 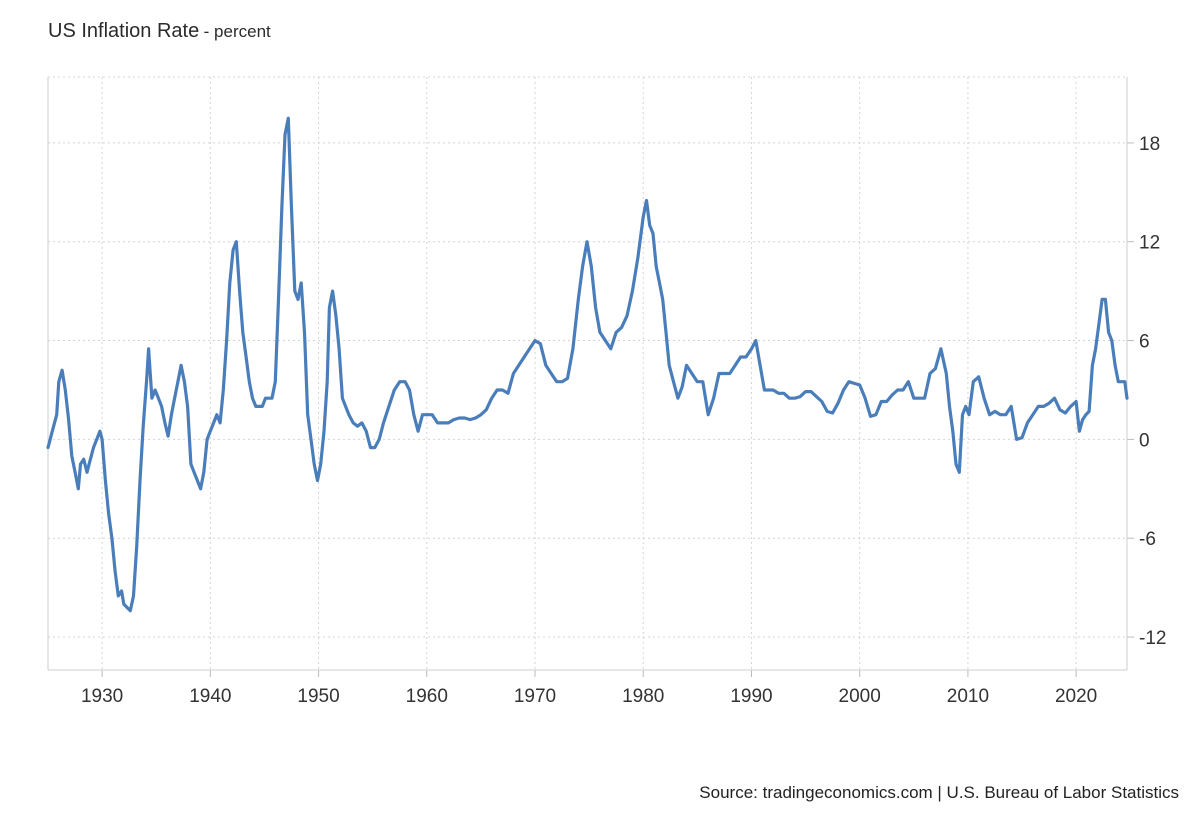 I want to click on x-tick-label: 1990, so click(x=751, y=696).